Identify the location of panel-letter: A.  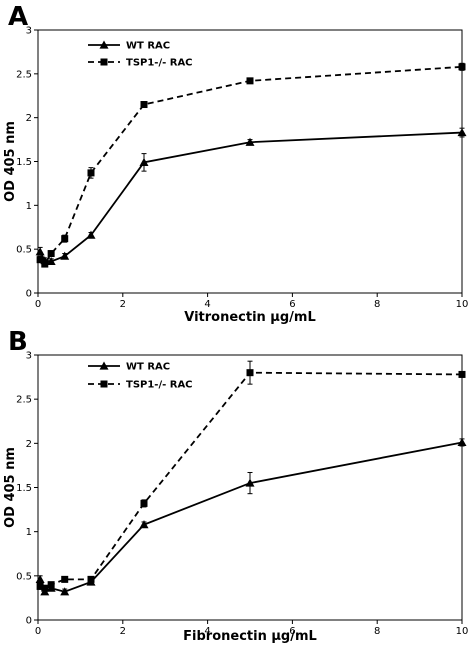
(18, 17).